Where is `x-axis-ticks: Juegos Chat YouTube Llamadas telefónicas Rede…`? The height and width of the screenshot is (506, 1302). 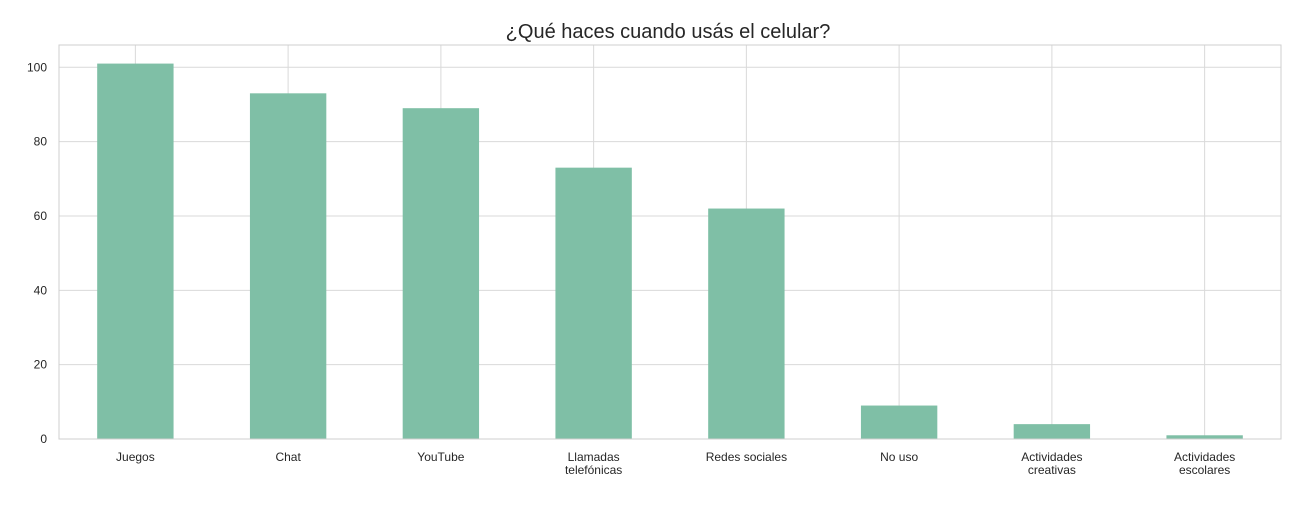 x-axis-ticks: Juegos Chat YouTube Llamadas telefónicas Rede… is located at coordinates (675, 463).